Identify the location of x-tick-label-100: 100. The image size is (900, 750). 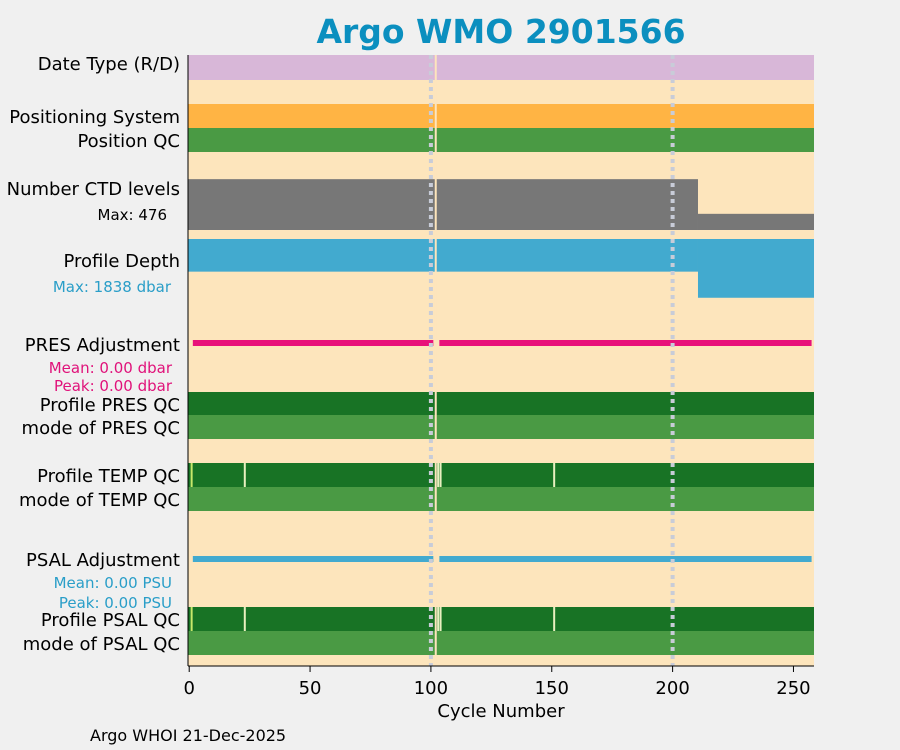
(431, 688).